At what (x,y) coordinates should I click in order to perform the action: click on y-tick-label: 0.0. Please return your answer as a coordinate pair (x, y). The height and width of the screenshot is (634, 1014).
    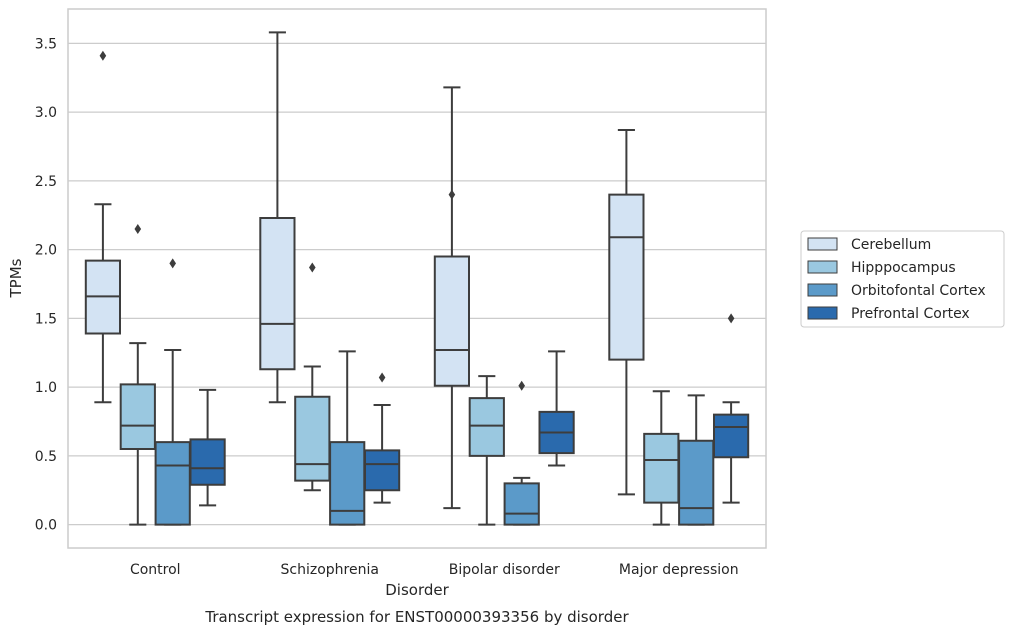
    Looking at the image, I should click on (46, 526).